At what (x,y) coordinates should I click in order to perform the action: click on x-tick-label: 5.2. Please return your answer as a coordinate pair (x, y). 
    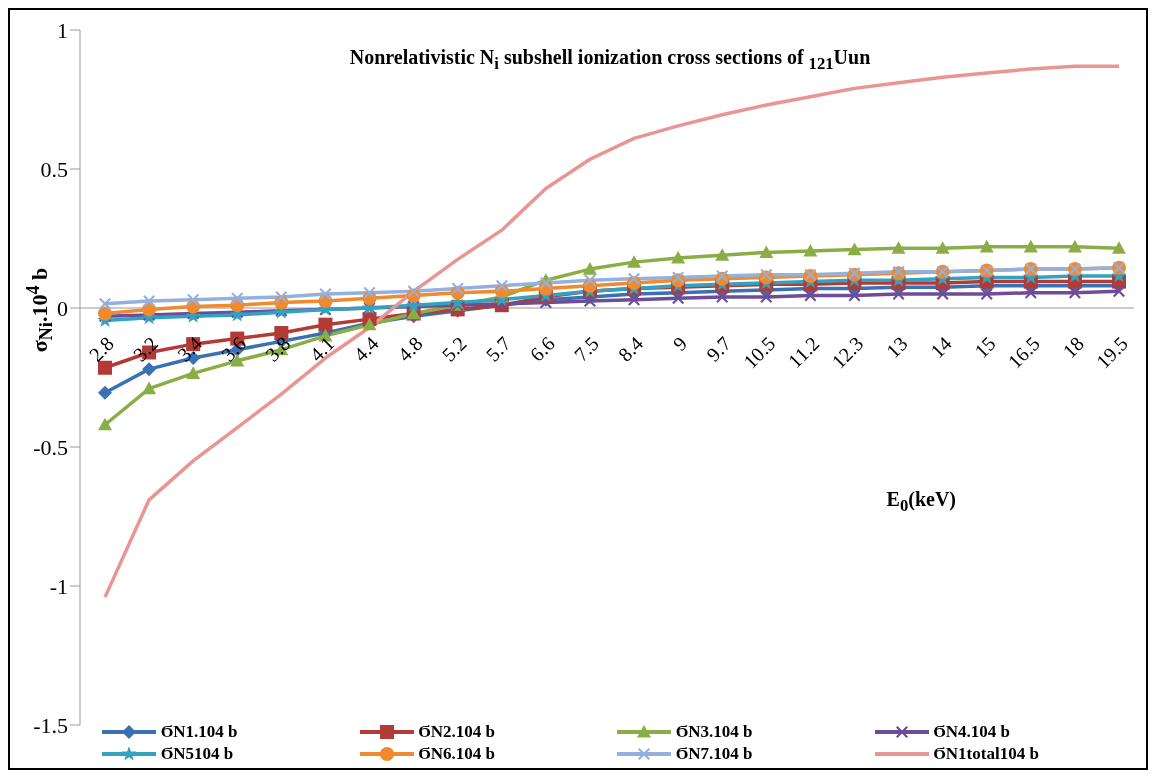
    Looking at the image, I should click on (454, 349).